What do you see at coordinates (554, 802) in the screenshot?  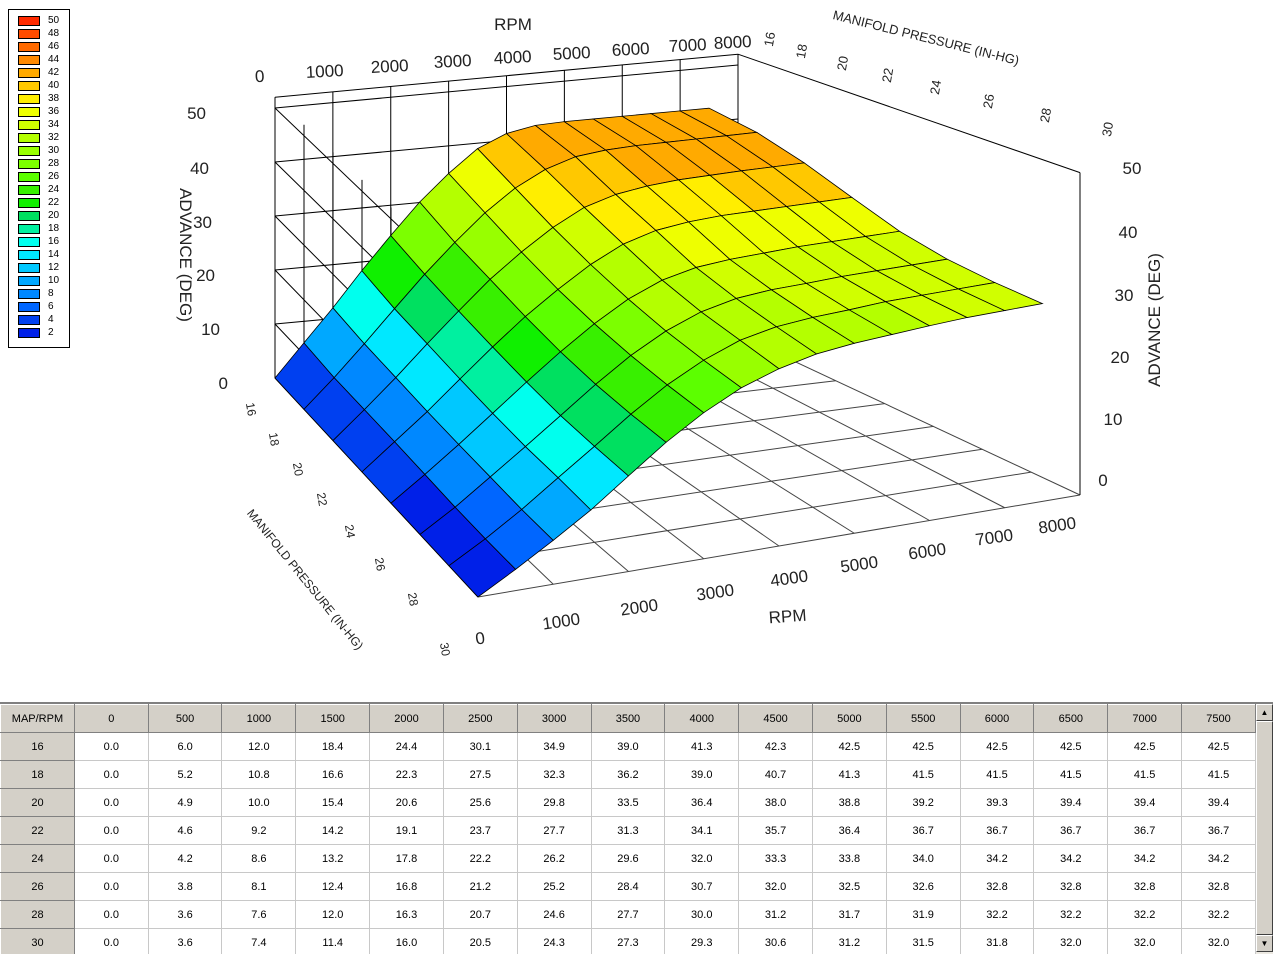 I see `advance-cell: 29.8` at bounding box center [554, 802].